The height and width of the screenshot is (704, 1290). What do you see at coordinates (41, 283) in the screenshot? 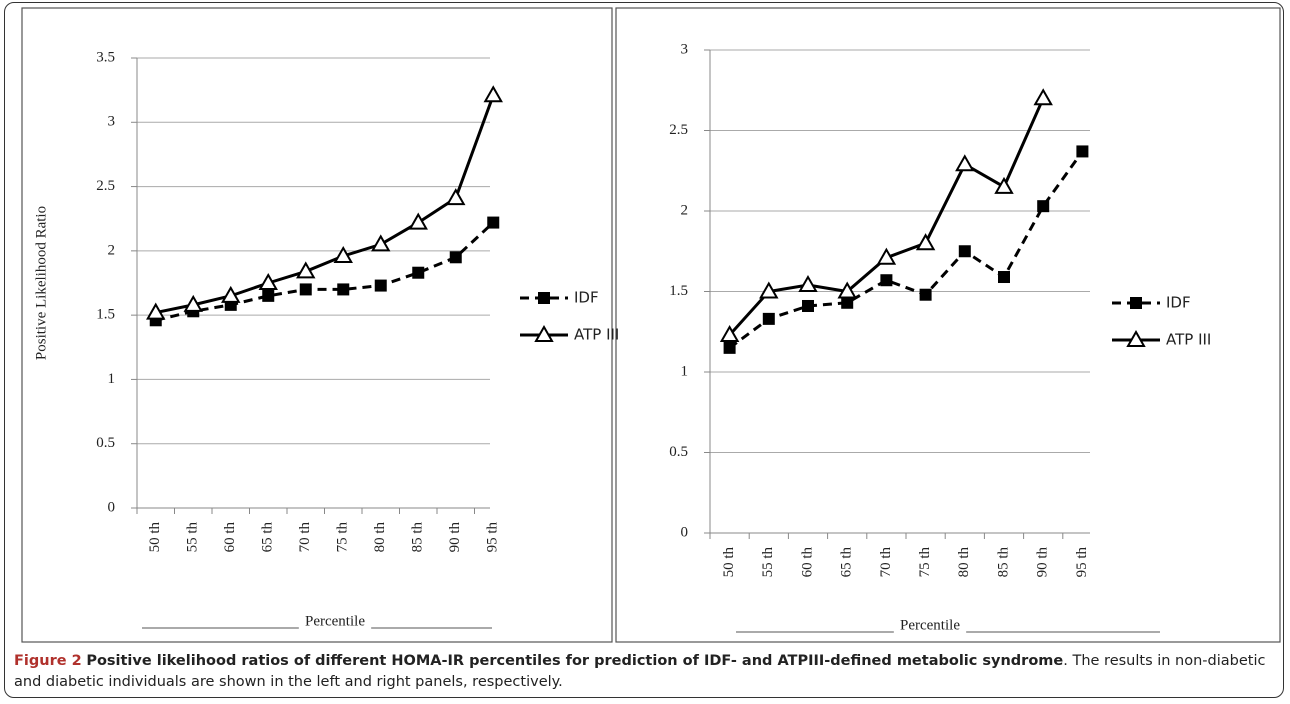
I see `y-axis-label: Positive Likelihood Ratio` at bounding box center [41, 283].